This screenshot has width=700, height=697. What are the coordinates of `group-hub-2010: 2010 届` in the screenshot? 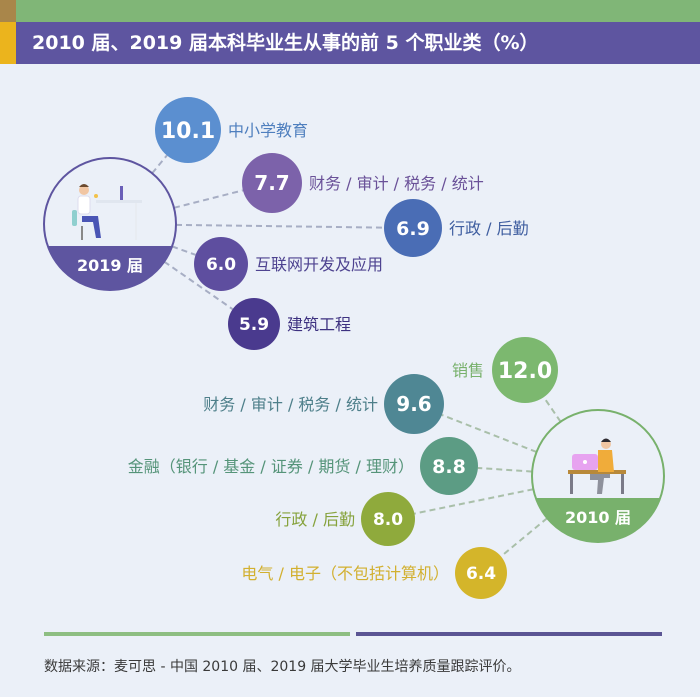 It's located at (598, 476).